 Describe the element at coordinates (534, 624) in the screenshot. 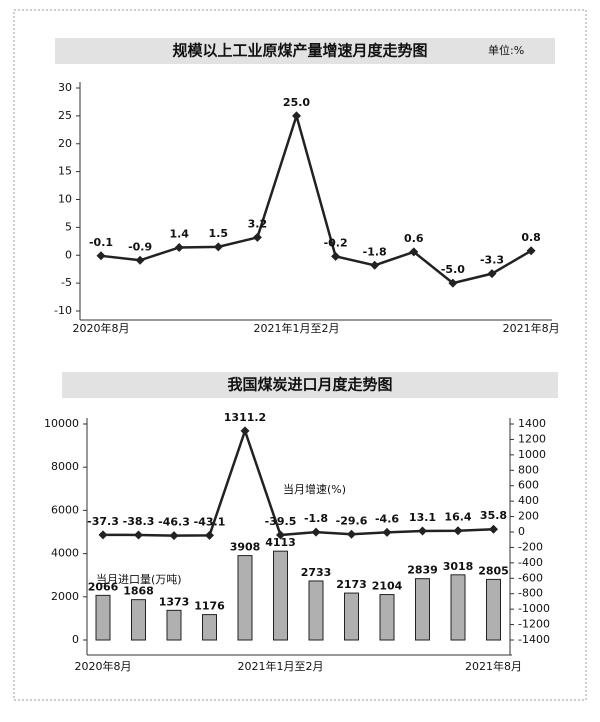

I see `y2-tick-label: -1200` at that location.